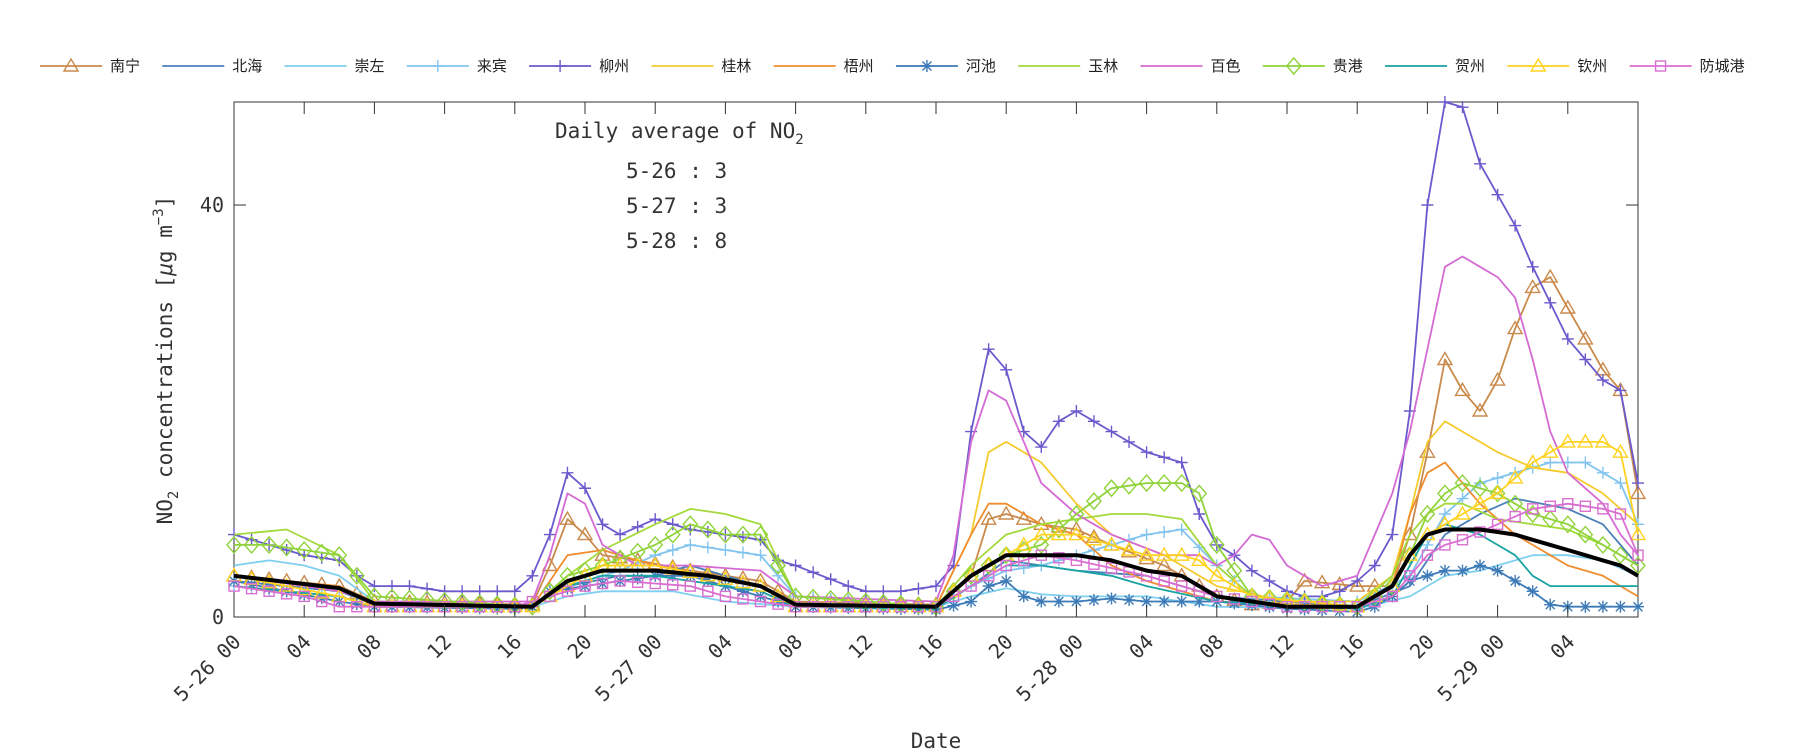 Image resolution: width=1800 pixels, height=750 pixels. What do you see at coordinates (334, 66) in the screenshot?
I see `legend-item: 崇左` at bounding box center [334, 66].